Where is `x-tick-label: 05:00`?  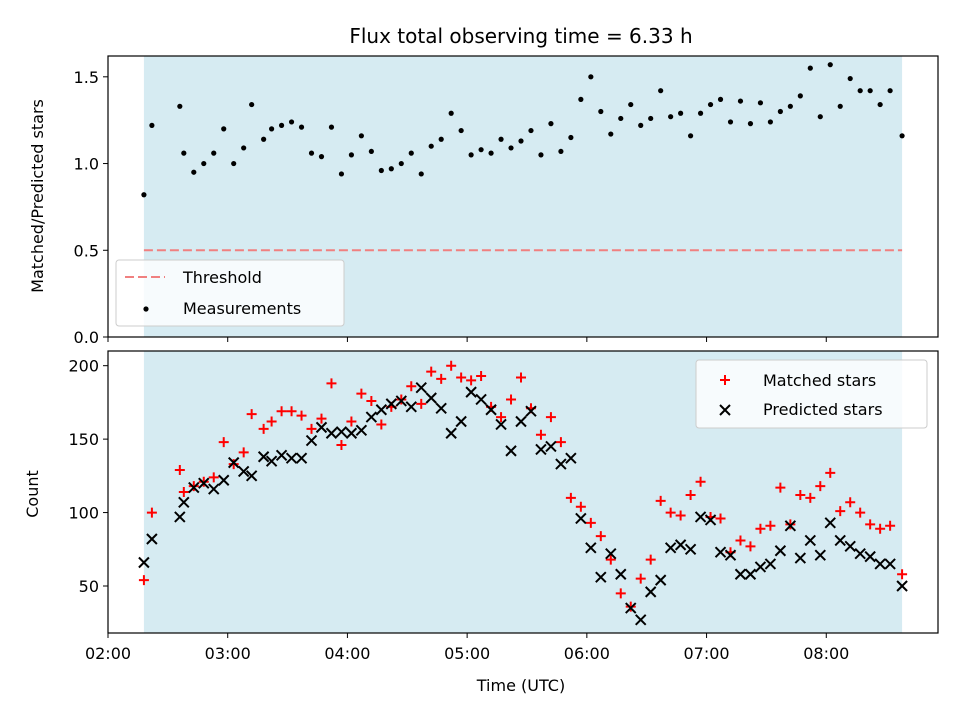 x-tick-label: 05:00 is located at coordinates (467, 653).